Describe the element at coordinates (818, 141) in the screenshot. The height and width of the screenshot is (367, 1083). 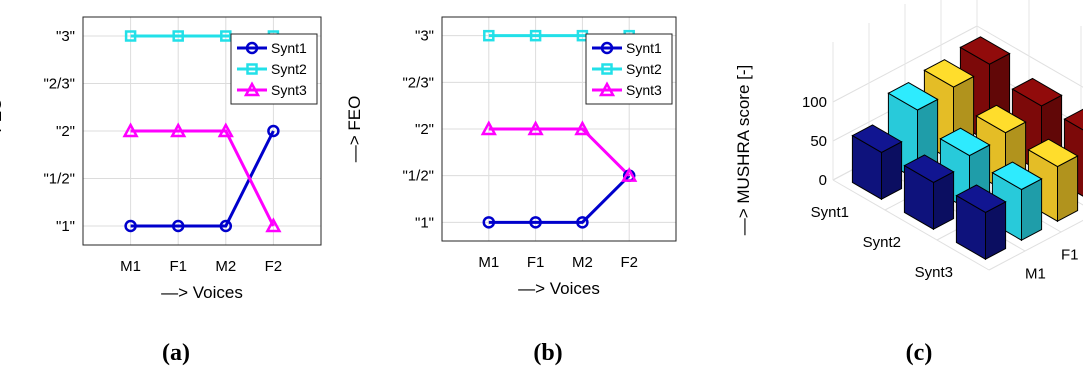
I see `z-tick-label: 50` at that location.